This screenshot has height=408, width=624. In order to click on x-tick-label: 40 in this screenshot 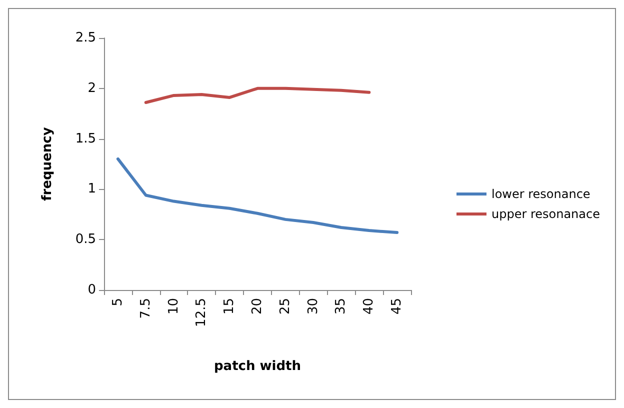, I will do `click(369, 306)`.